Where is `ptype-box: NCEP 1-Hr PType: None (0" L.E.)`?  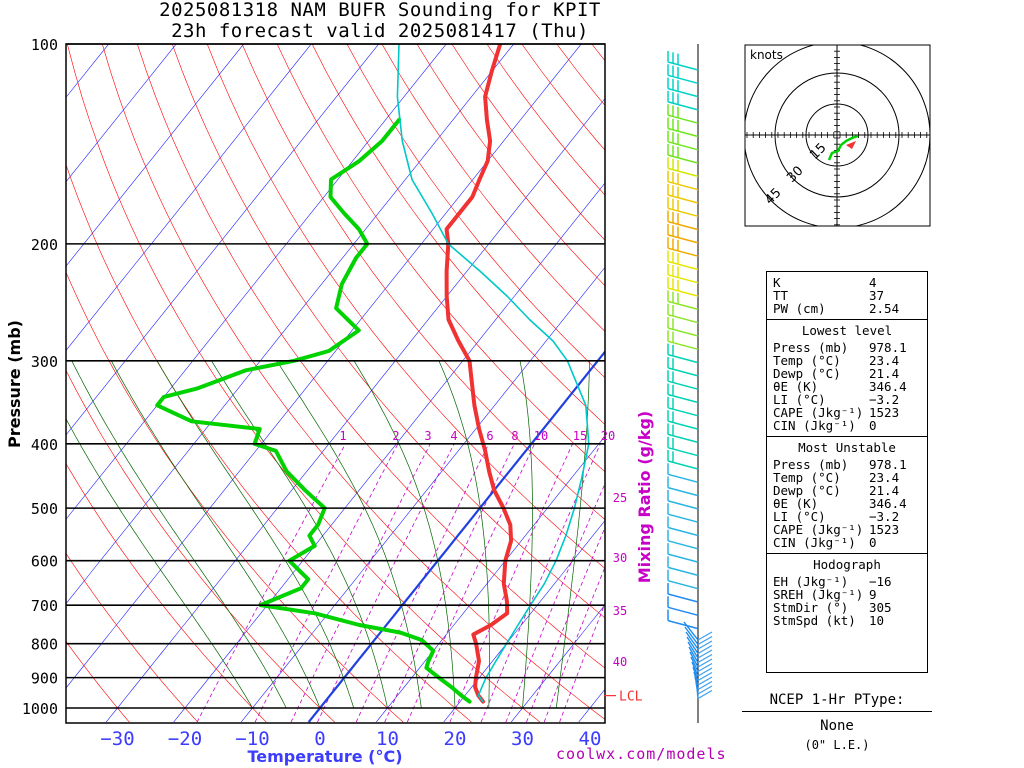
ptype-box: NCEP 1-Hr PType: None (0" L.E.) is located at coordinates (837, 722).